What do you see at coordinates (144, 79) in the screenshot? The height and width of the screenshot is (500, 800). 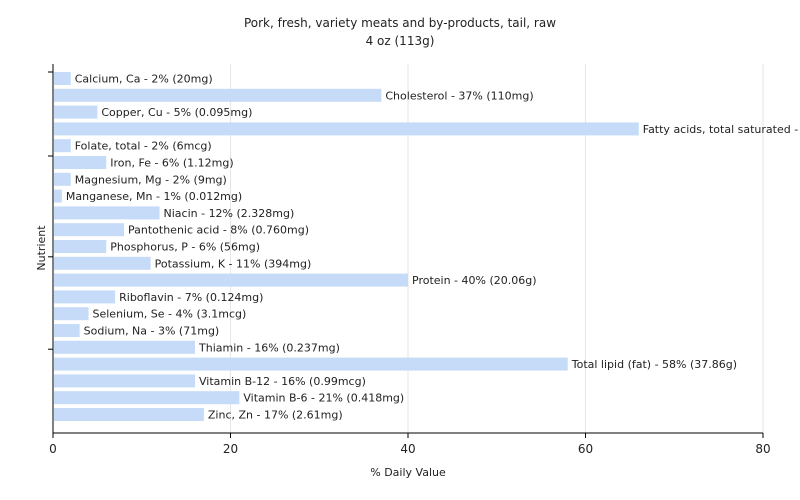 I see `bar-label: Calcium, Ca - 2% (20mg)` at bounding box center [144, 79].